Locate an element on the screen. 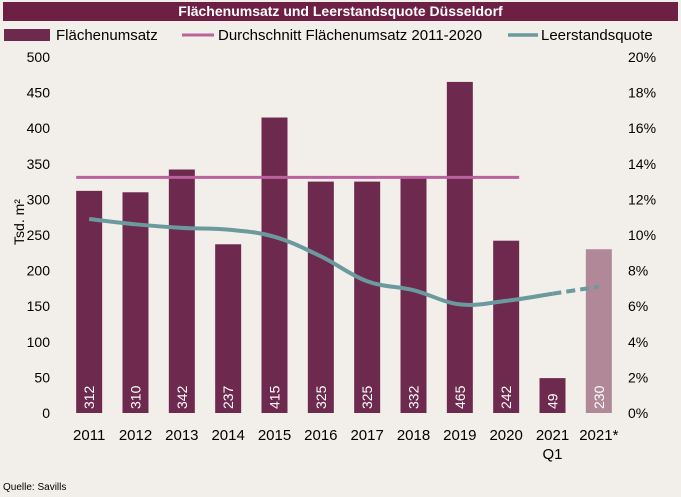 This screenshot has width=681, height=497. y2-tick-label: 12% is located at coordinates (642, 199).